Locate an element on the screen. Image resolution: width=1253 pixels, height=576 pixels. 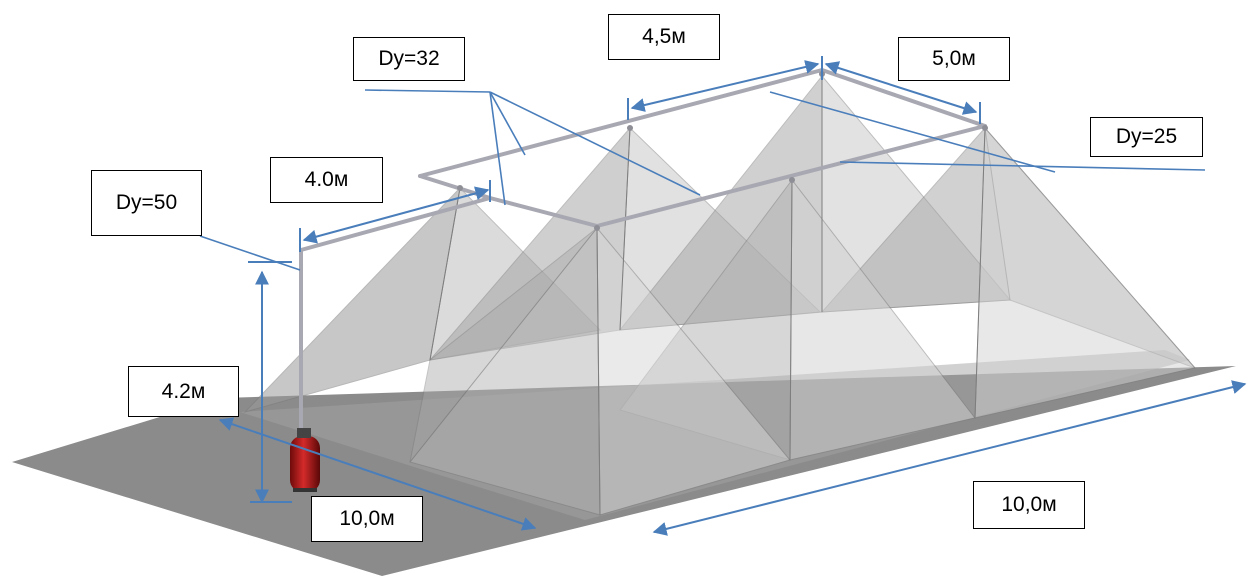
label-height-4-2: 4.2м is located at coordinates (183, 391).